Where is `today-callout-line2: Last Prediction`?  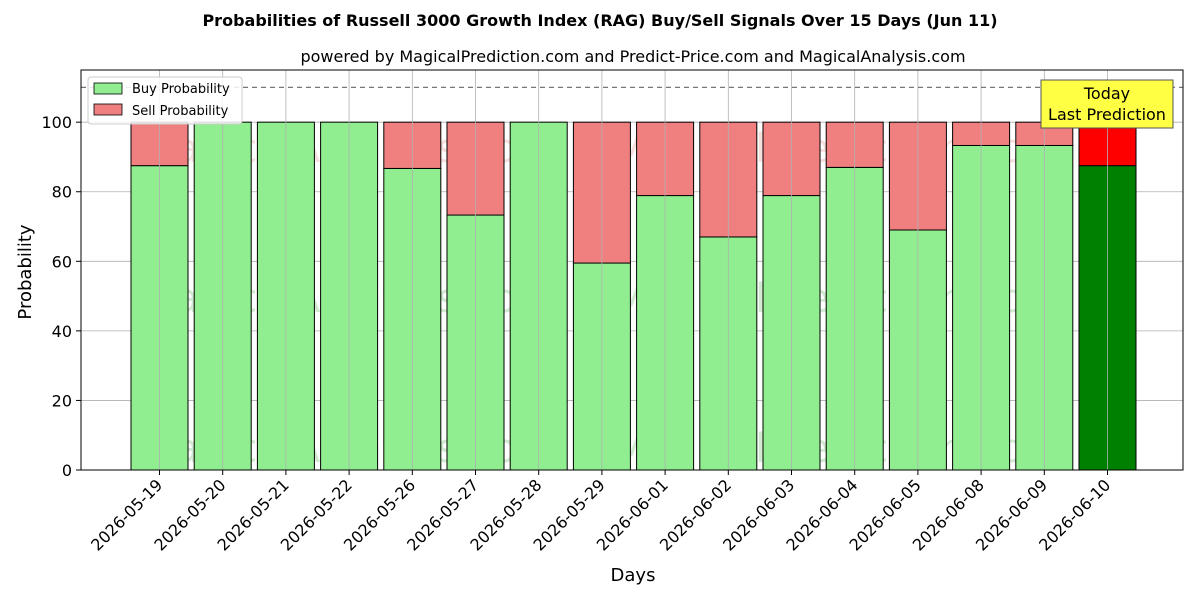
today-callout-line2: Last Prediction is located at coordinates (1107, 114).